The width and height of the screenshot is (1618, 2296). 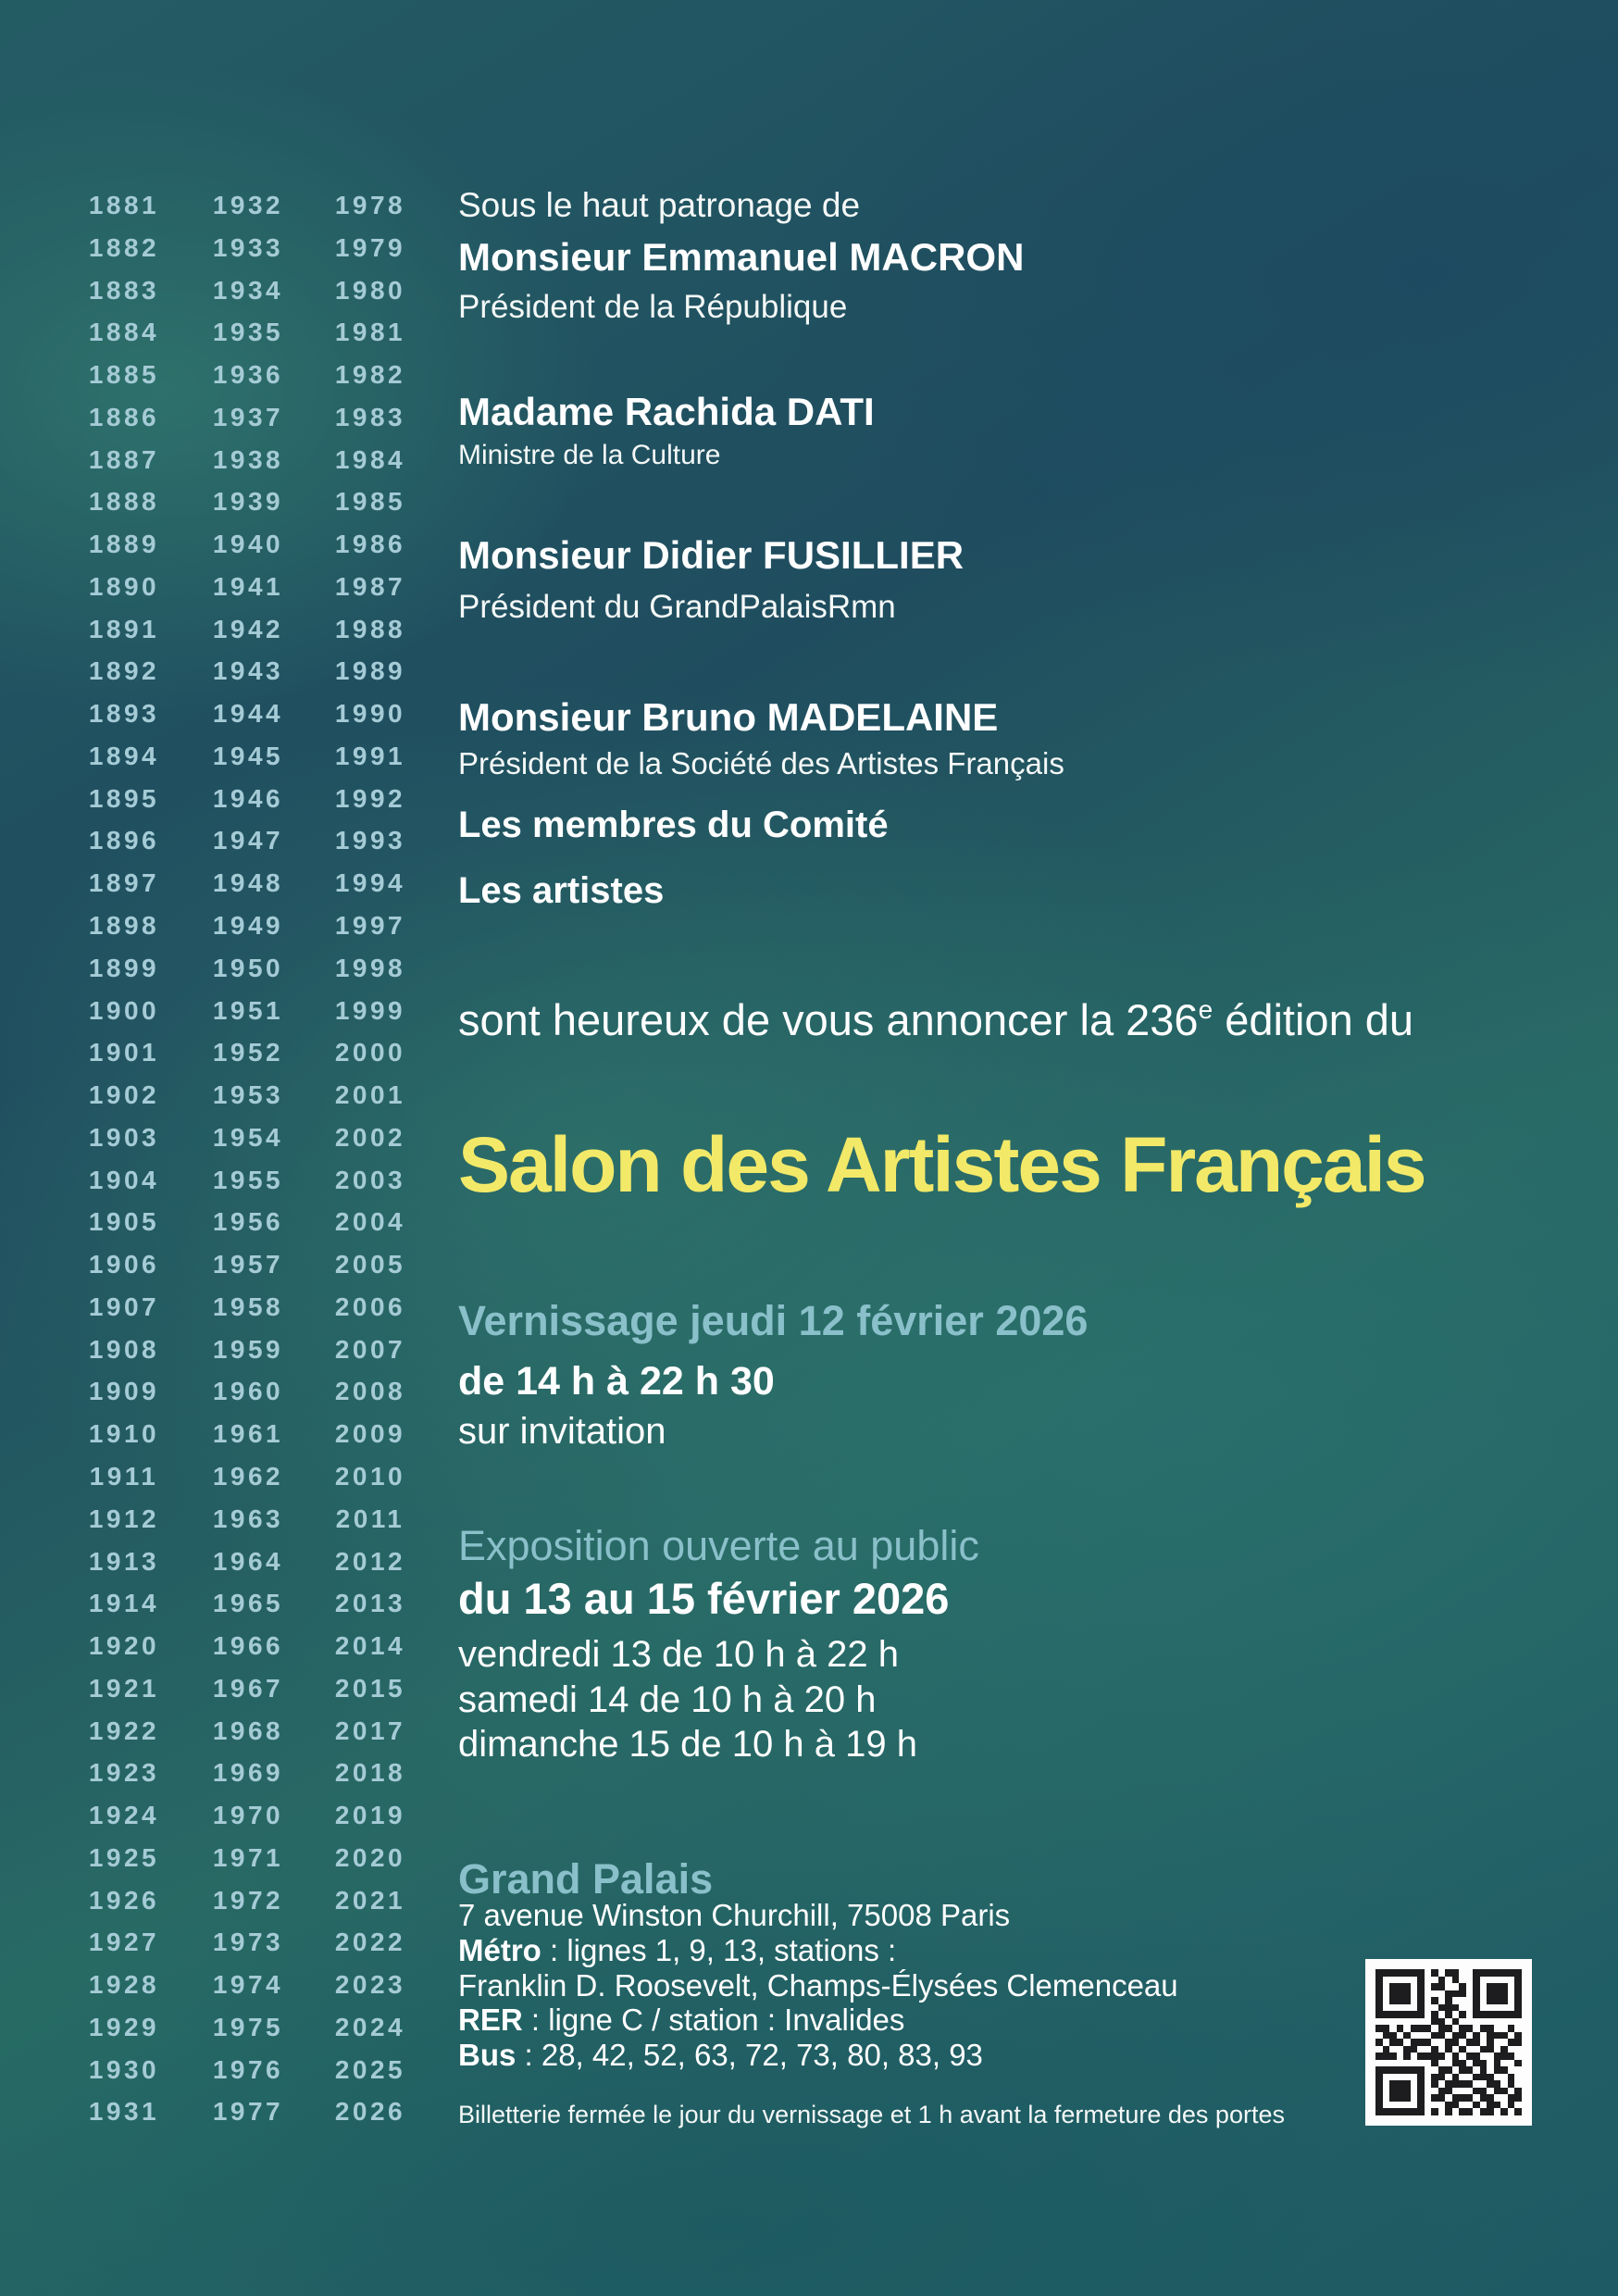 What do you see at coordinates (124, 502) in the screenshot?
I see `year-item: 1888` at bounding box center [124, 502].